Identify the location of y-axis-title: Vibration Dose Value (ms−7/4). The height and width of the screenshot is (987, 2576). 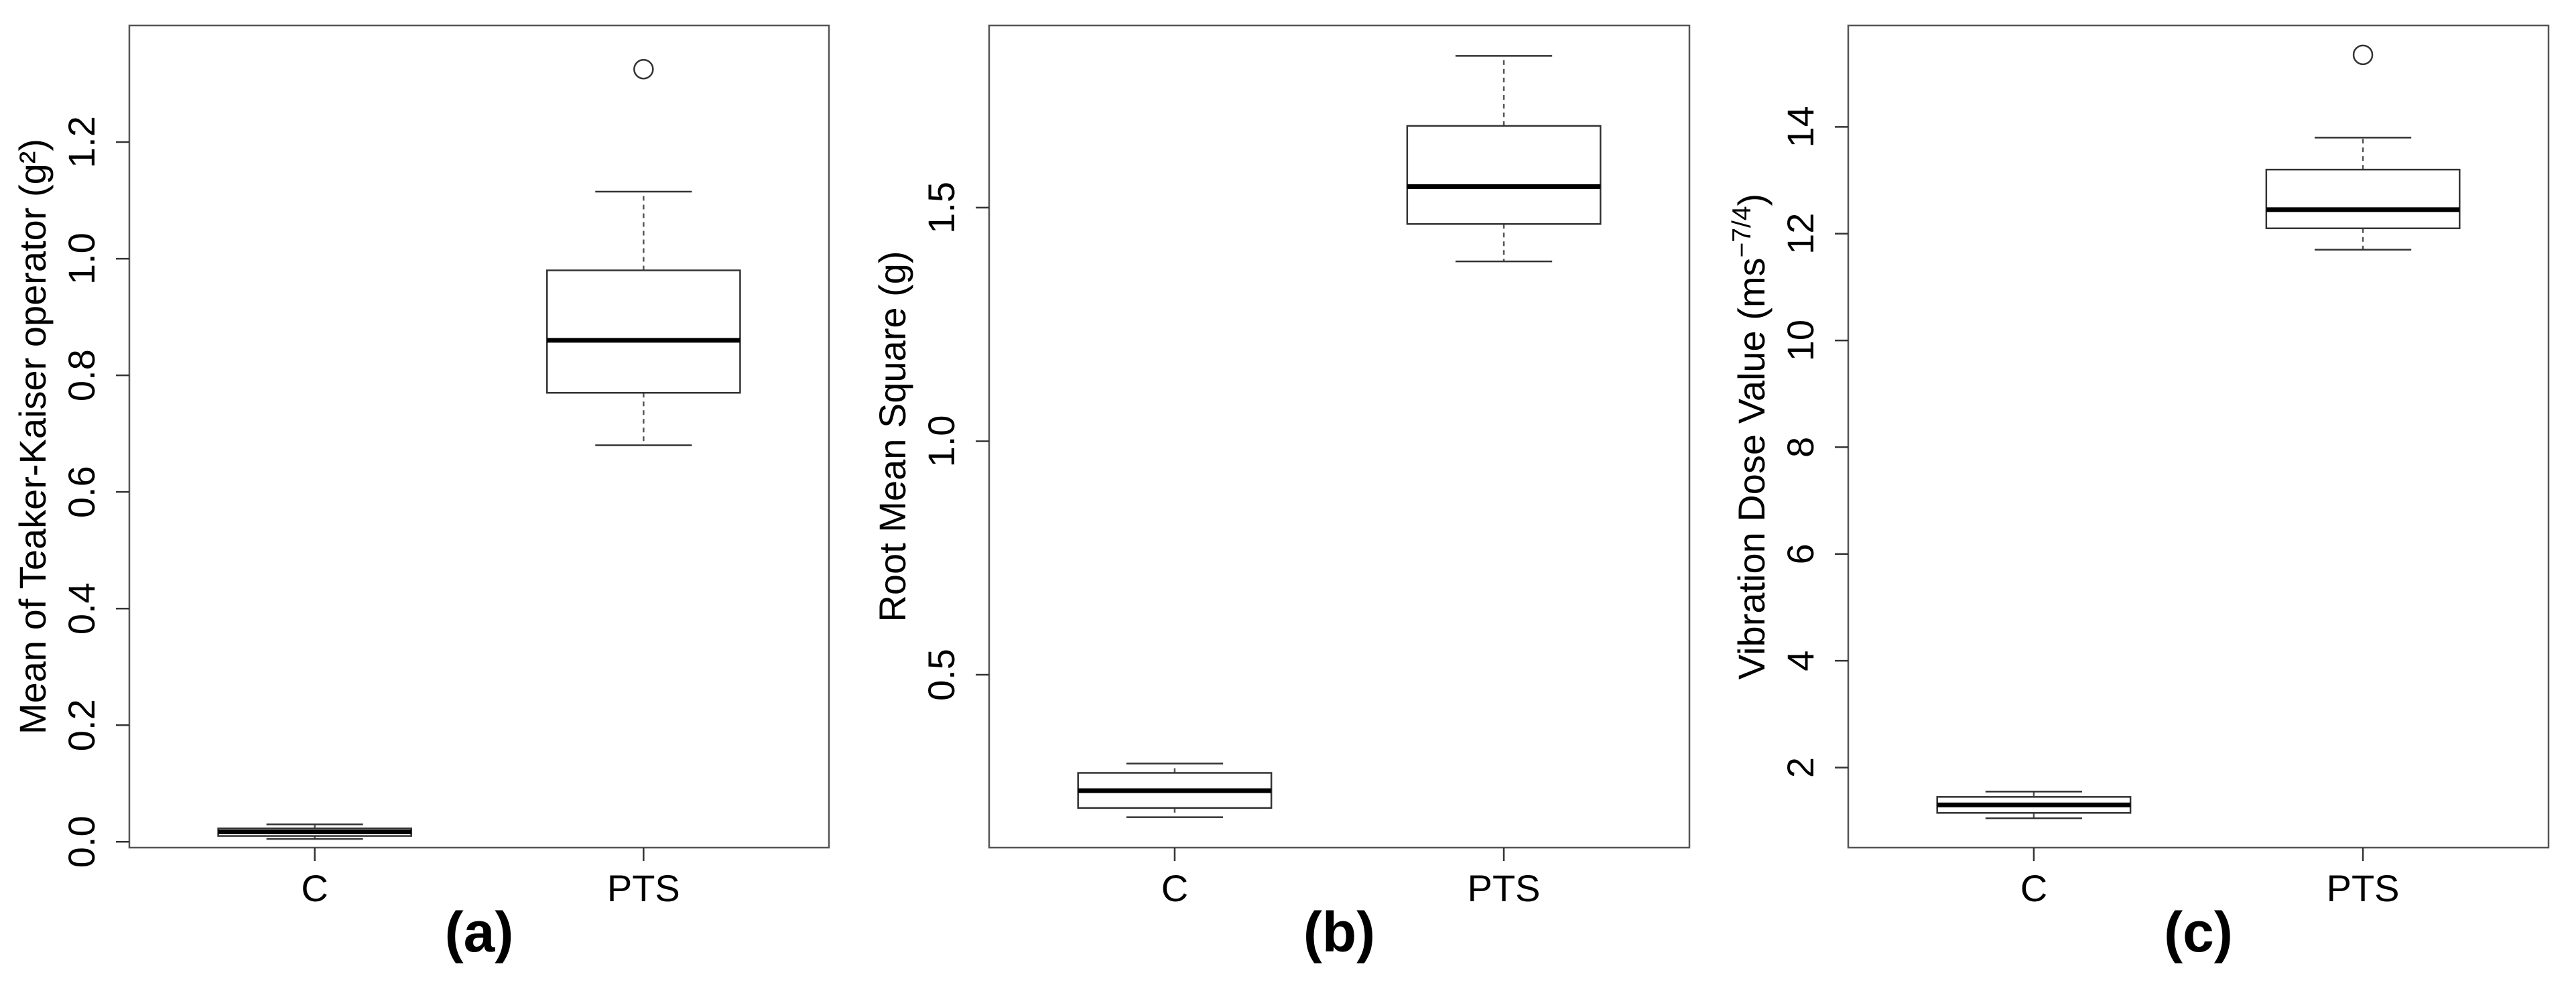
(1750, 436).